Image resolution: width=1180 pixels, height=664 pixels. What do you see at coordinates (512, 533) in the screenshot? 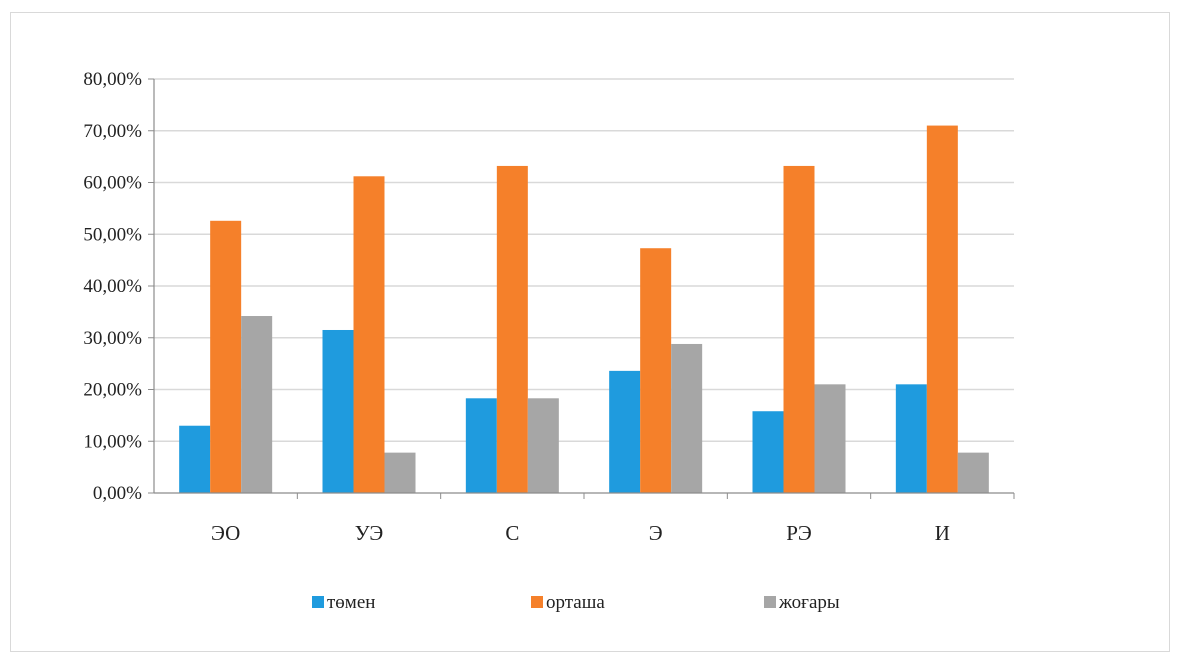
I see `x-category-label: С` at bounding box center [512, 533].